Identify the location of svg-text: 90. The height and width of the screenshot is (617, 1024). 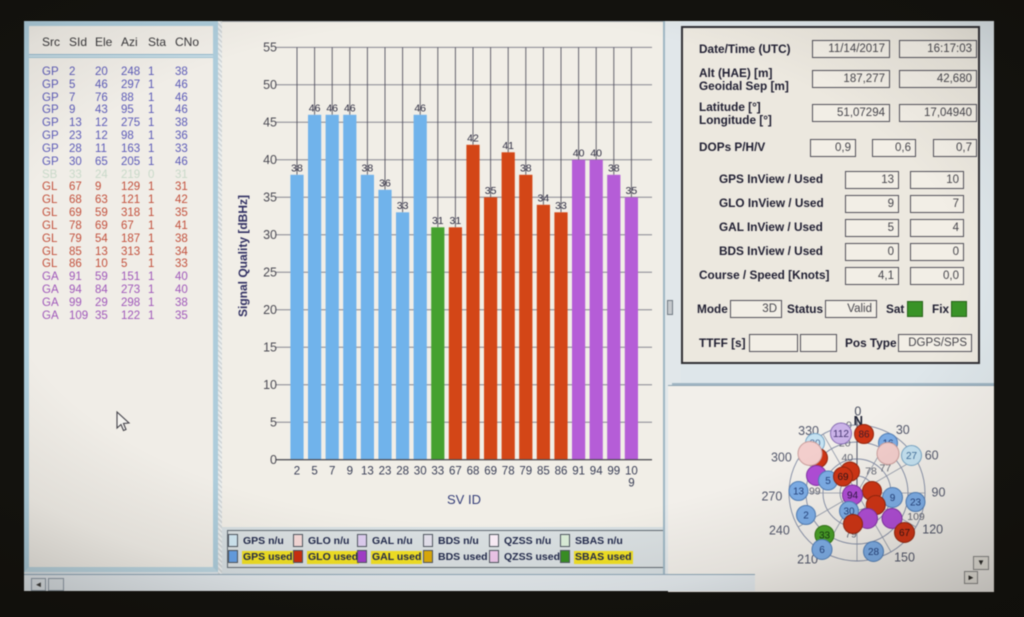
(939, 492).